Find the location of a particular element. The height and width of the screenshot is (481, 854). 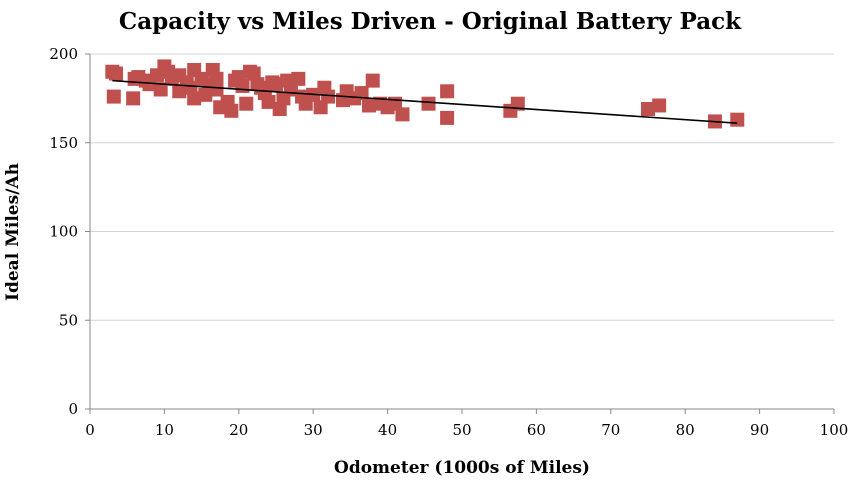

y-axis-ticks: 0 50 100 150 200 is located at coordinates (69, 231).